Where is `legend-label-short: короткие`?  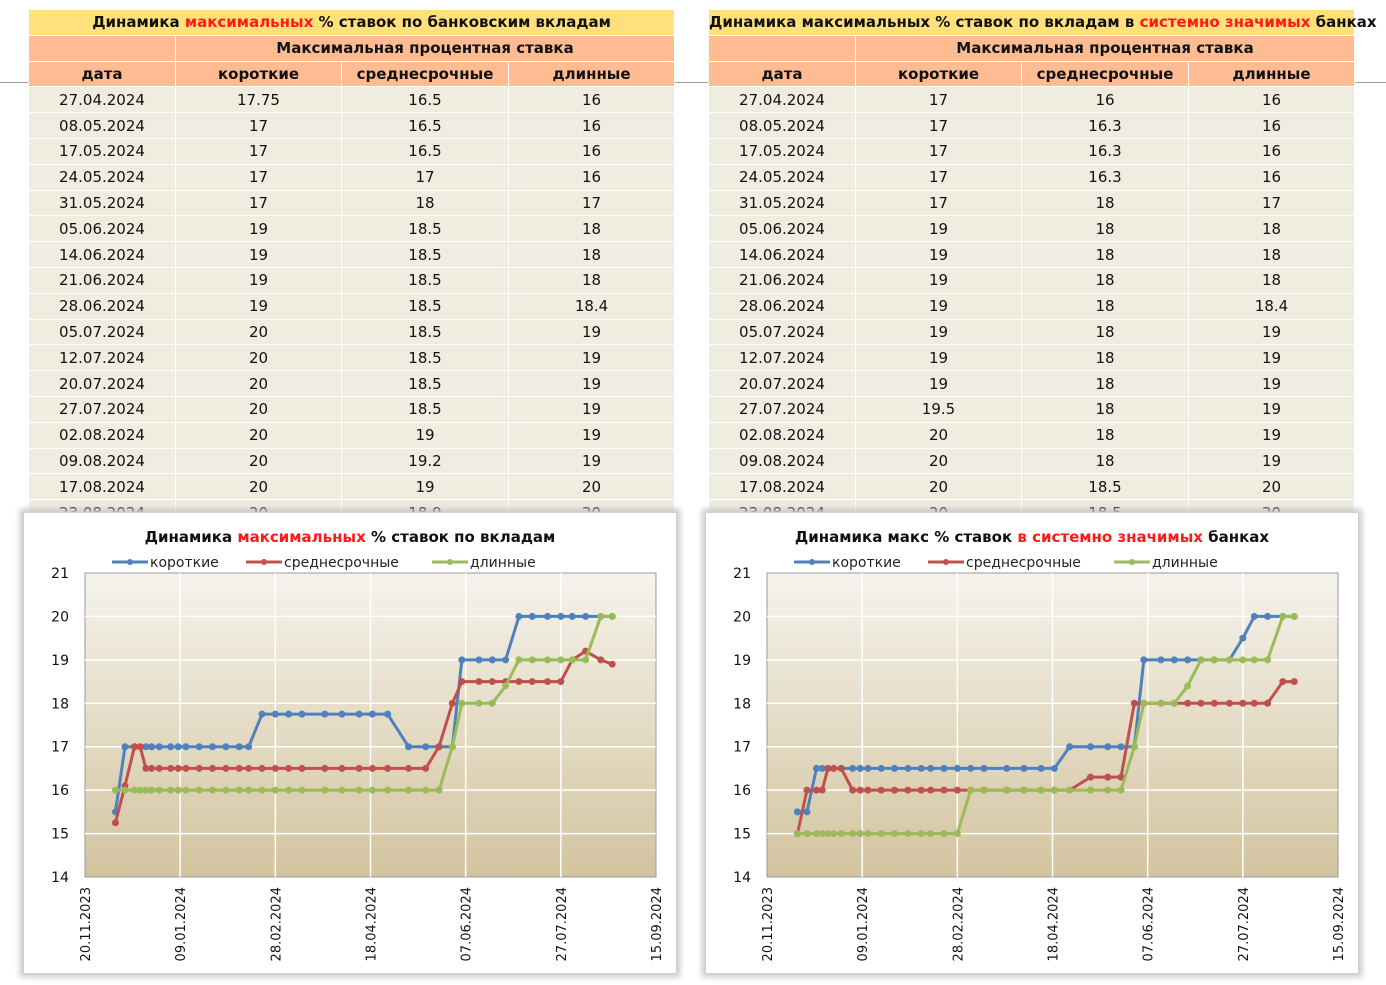
legend-label-short: короткие is located at coordinates (184, 563).